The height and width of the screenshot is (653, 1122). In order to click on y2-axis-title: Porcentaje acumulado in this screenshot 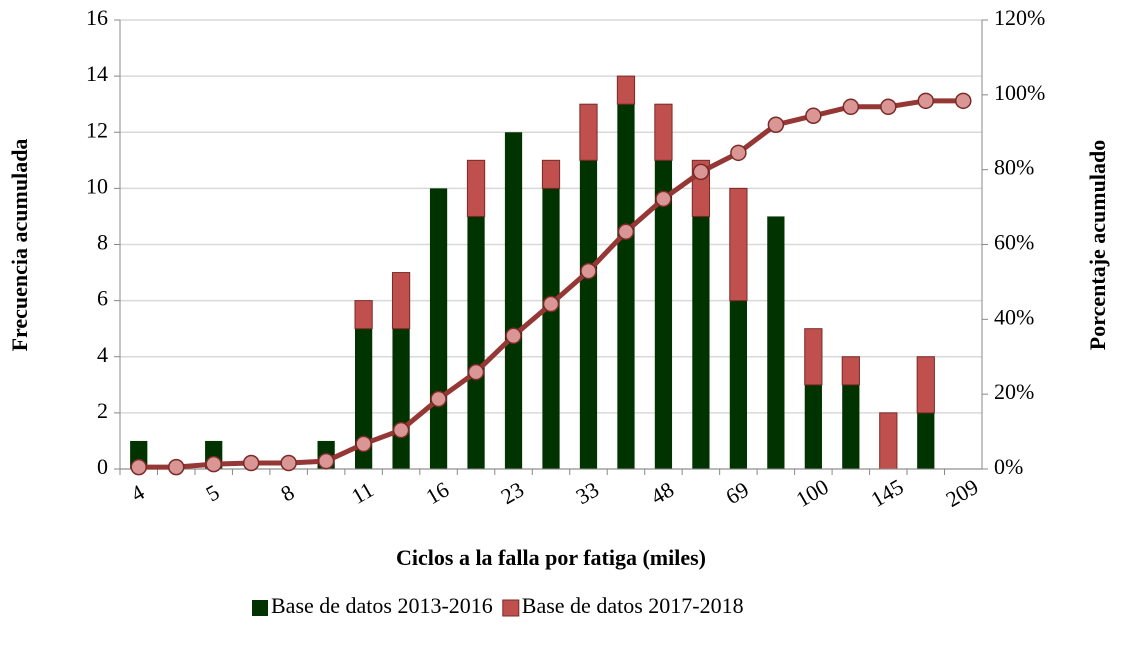, I will do `click(1097, 245)`.